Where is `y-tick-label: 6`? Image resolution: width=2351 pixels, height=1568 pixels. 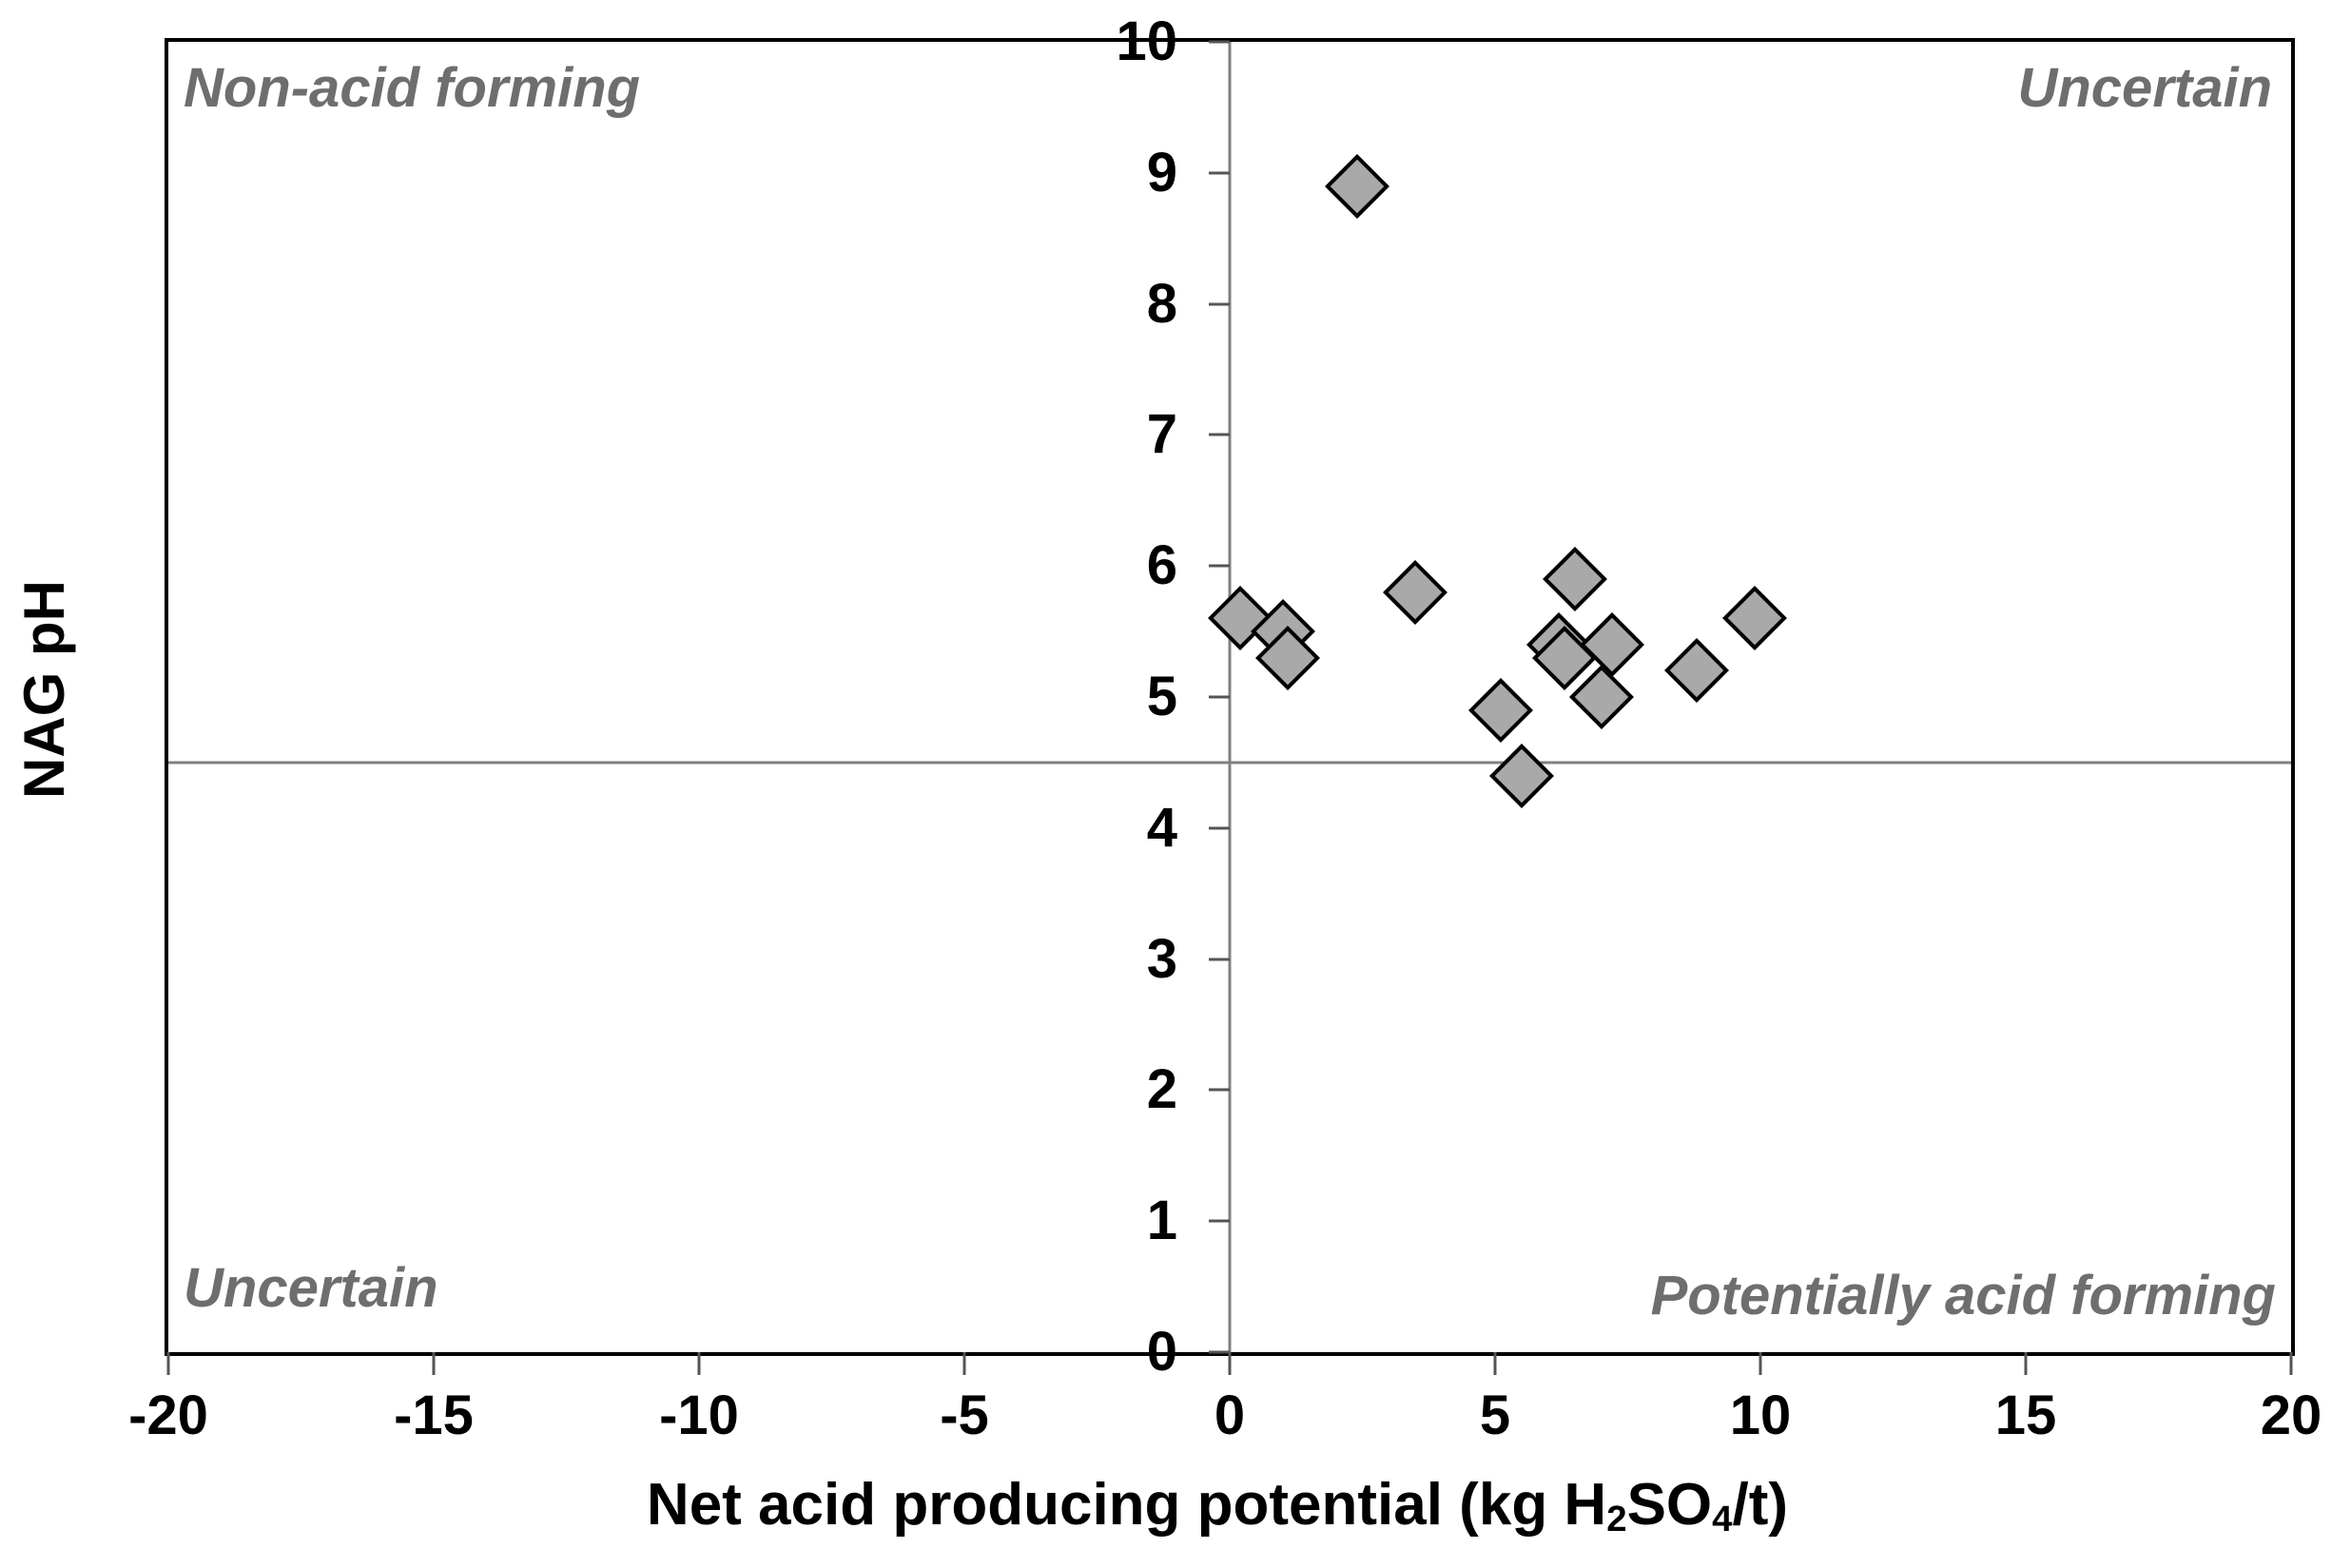 y-tick-label: 6 is located at coordinates (1161, 565).